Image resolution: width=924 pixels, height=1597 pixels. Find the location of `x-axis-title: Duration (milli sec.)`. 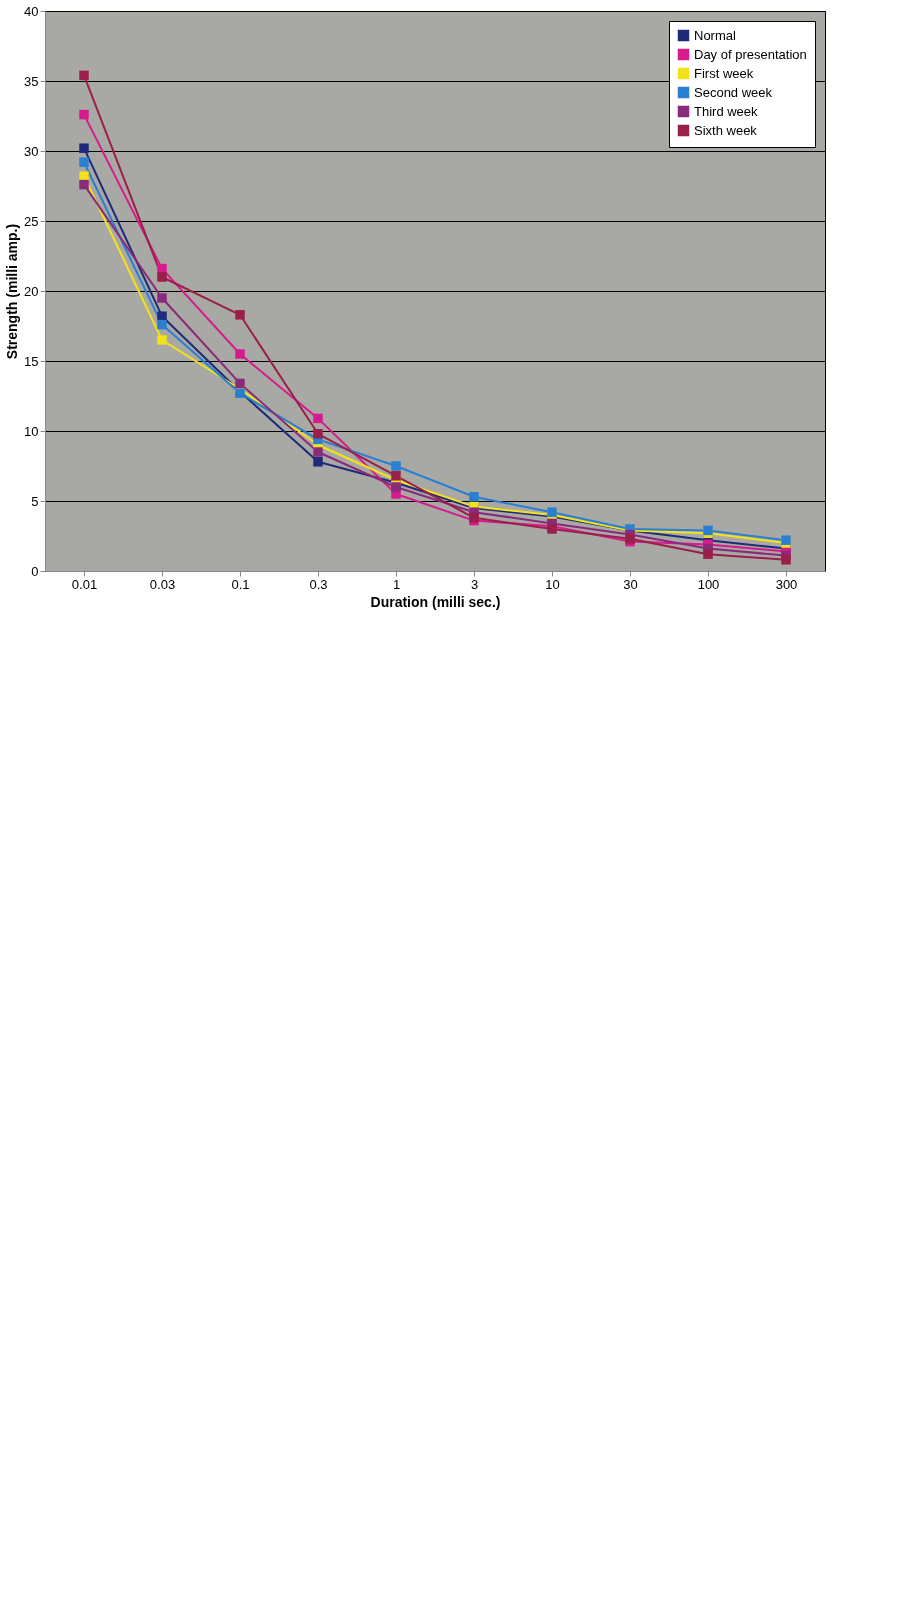

x-axis-title: Duration (milli sec.) is located at coordinates (435, 601).